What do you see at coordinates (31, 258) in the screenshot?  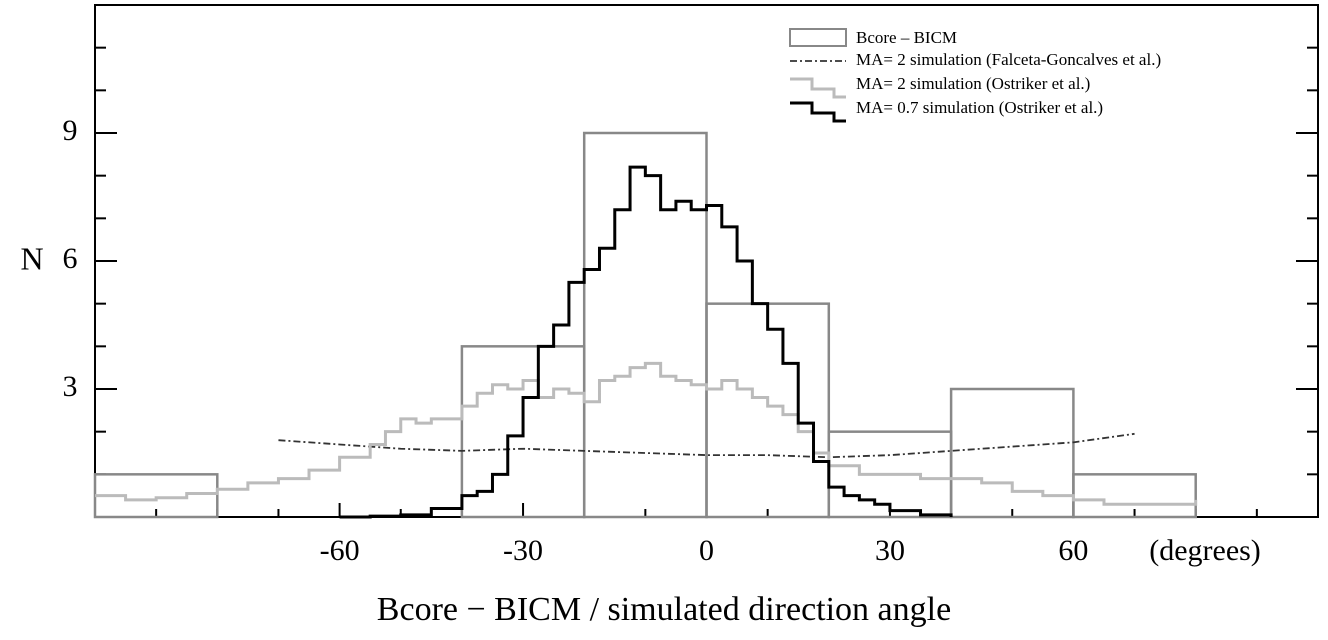 I see `y-label: N` at bounding box center [31, 258].